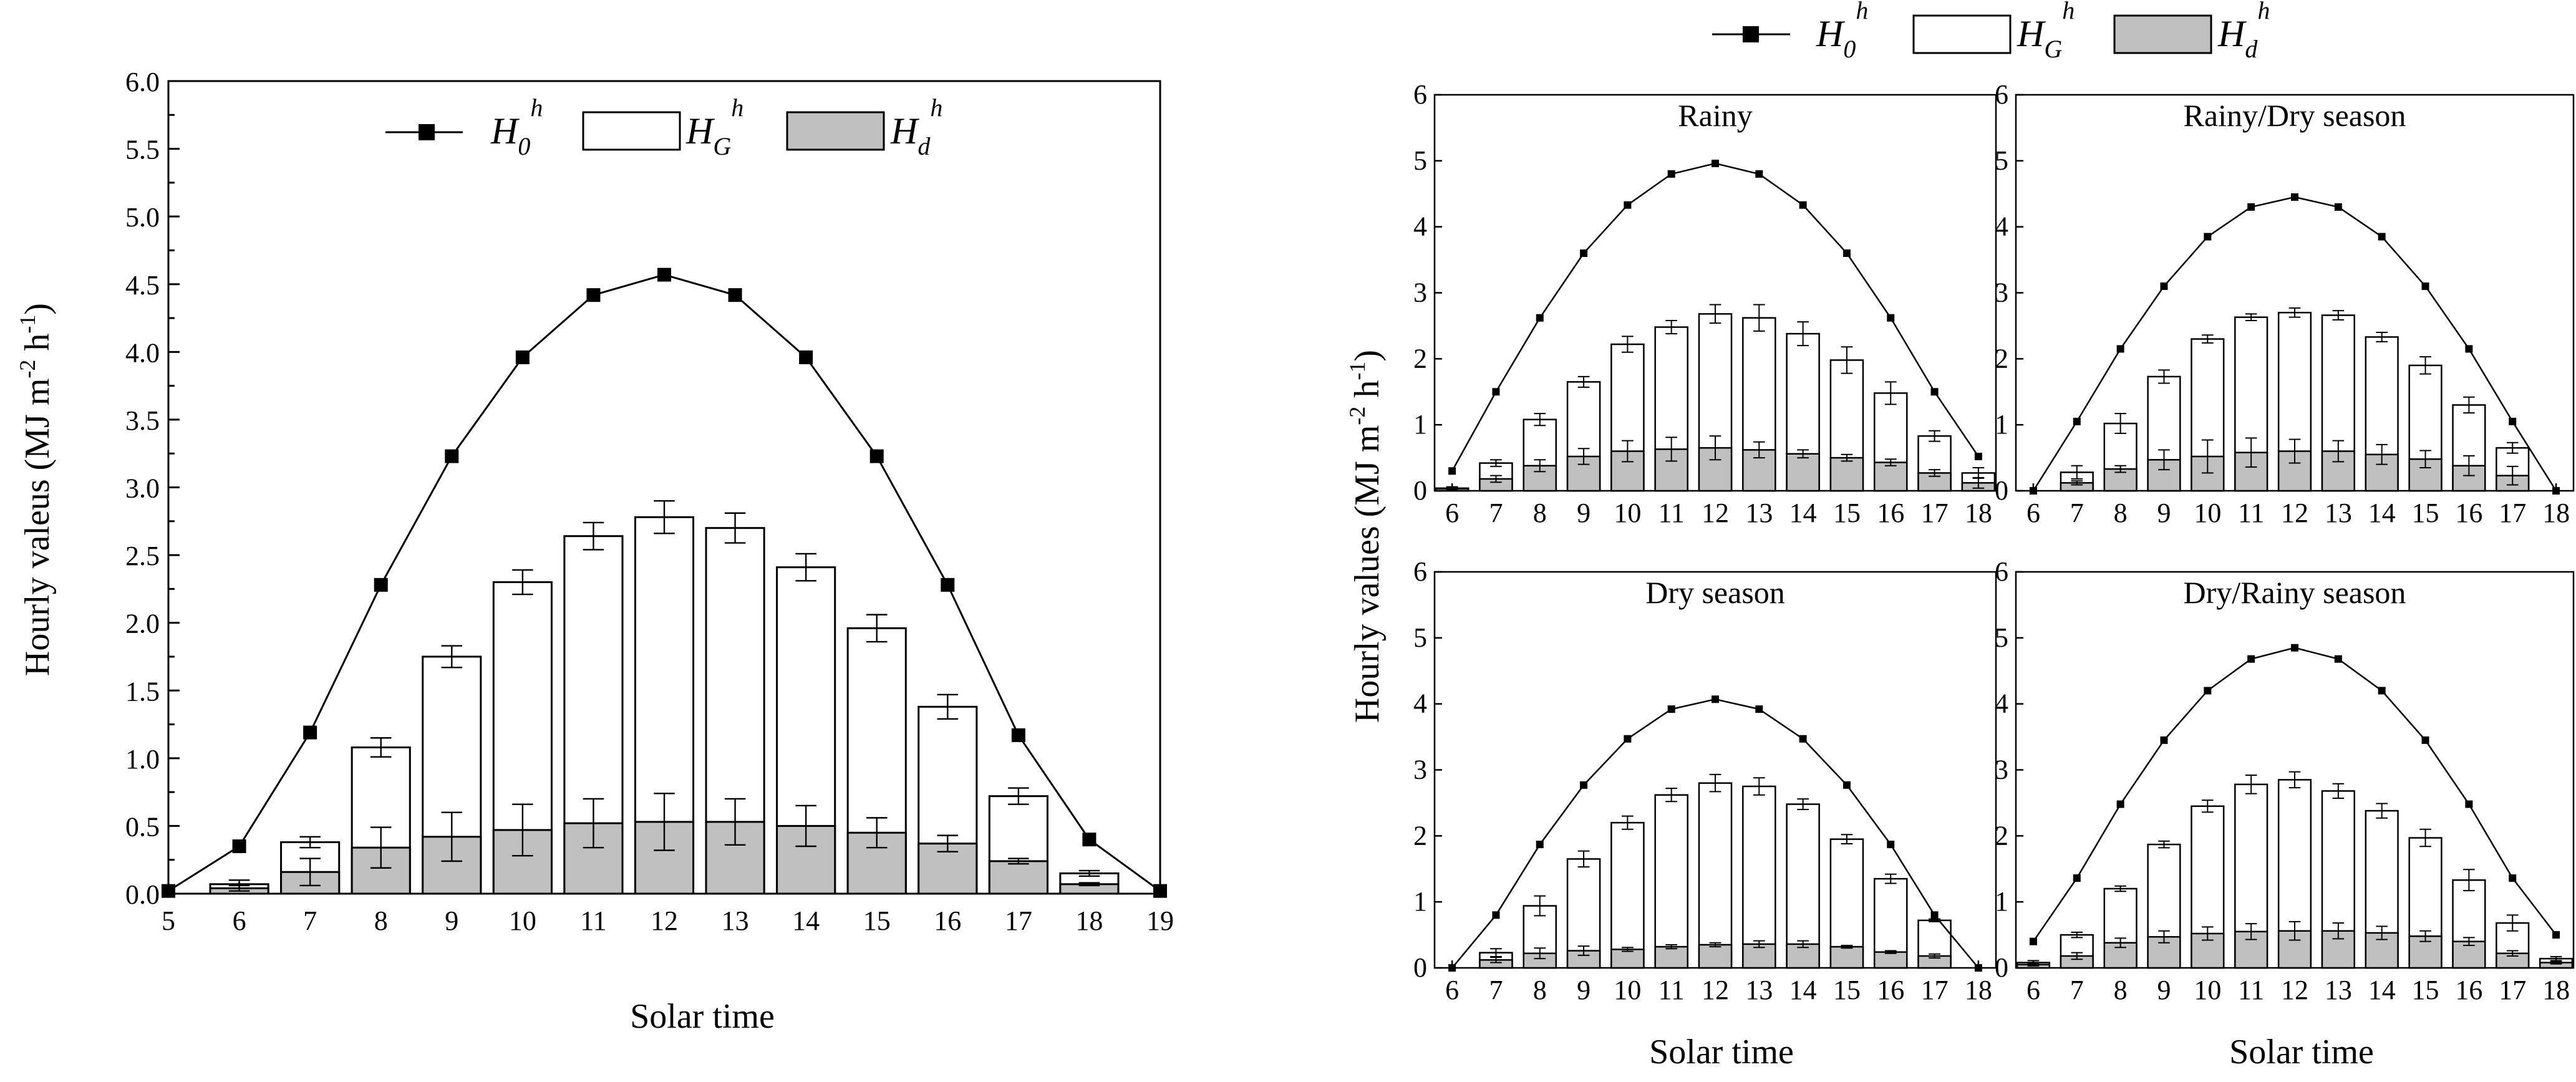 The width and height of the screenshot is (2576, 1082). I want to click on legend-right-hg-swatch, so click(1962, 34).